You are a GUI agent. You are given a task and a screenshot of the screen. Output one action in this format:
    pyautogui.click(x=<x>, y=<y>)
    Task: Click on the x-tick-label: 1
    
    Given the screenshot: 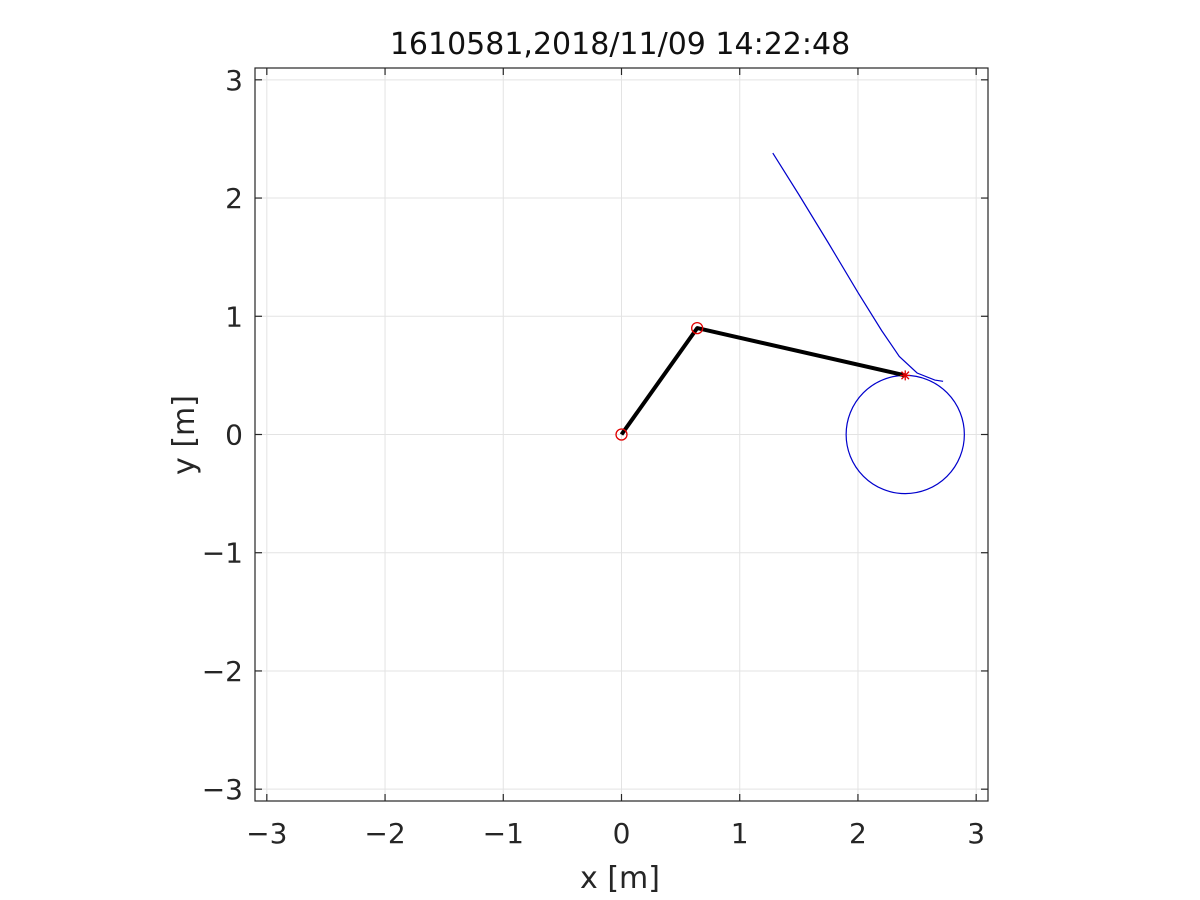 What is the action you would take?
    pyautogui.click(x=740, y=833)
    